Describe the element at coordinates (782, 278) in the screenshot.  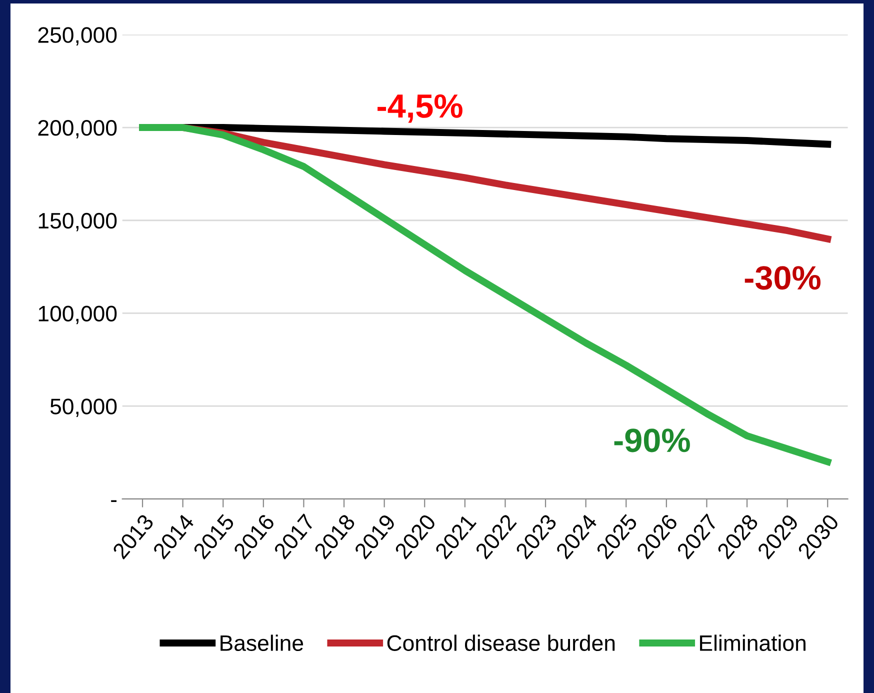
I see `annotation: -30%` at that location.